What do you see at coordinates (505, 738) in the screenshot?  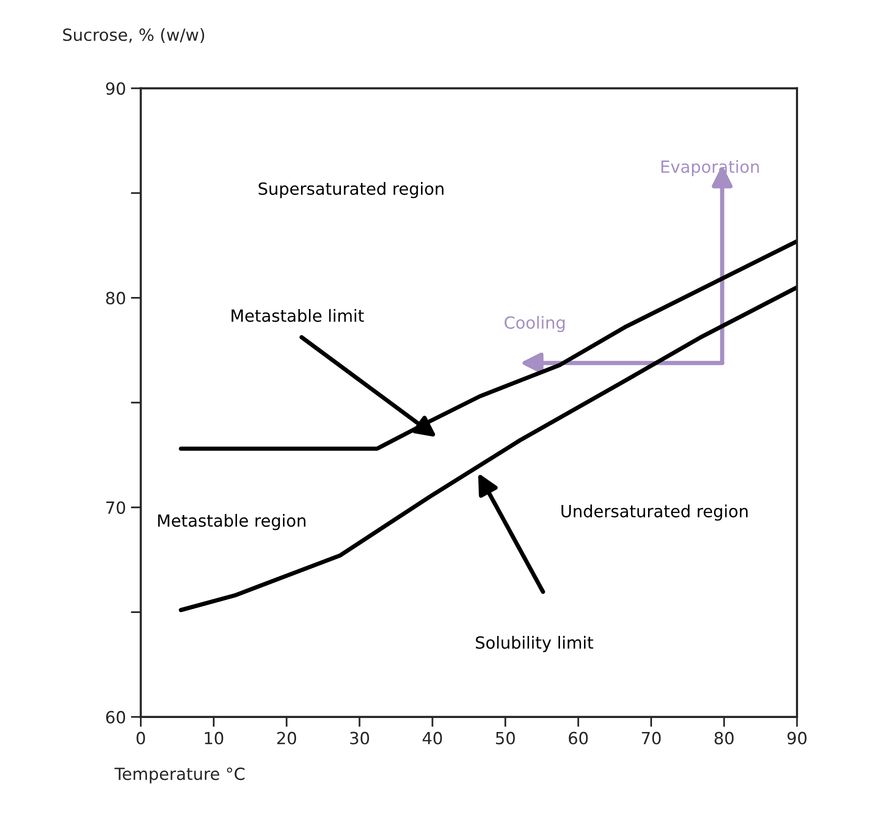 I see `x-tick-label: 50` at bounding box center [505, 738].